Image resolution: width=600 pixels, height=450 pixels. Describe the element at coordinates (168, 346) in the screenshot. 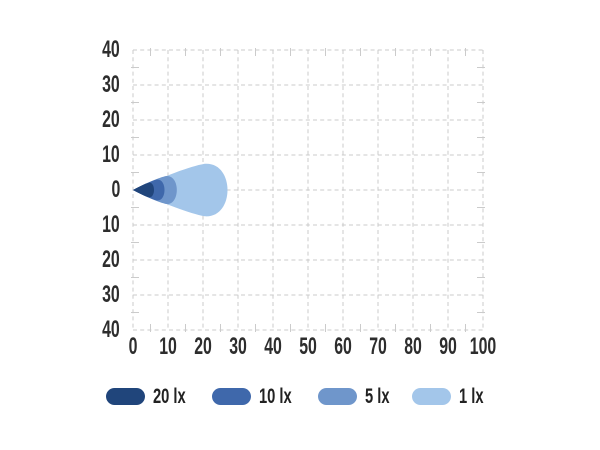

I see `x-tick-label: 10` at that location.